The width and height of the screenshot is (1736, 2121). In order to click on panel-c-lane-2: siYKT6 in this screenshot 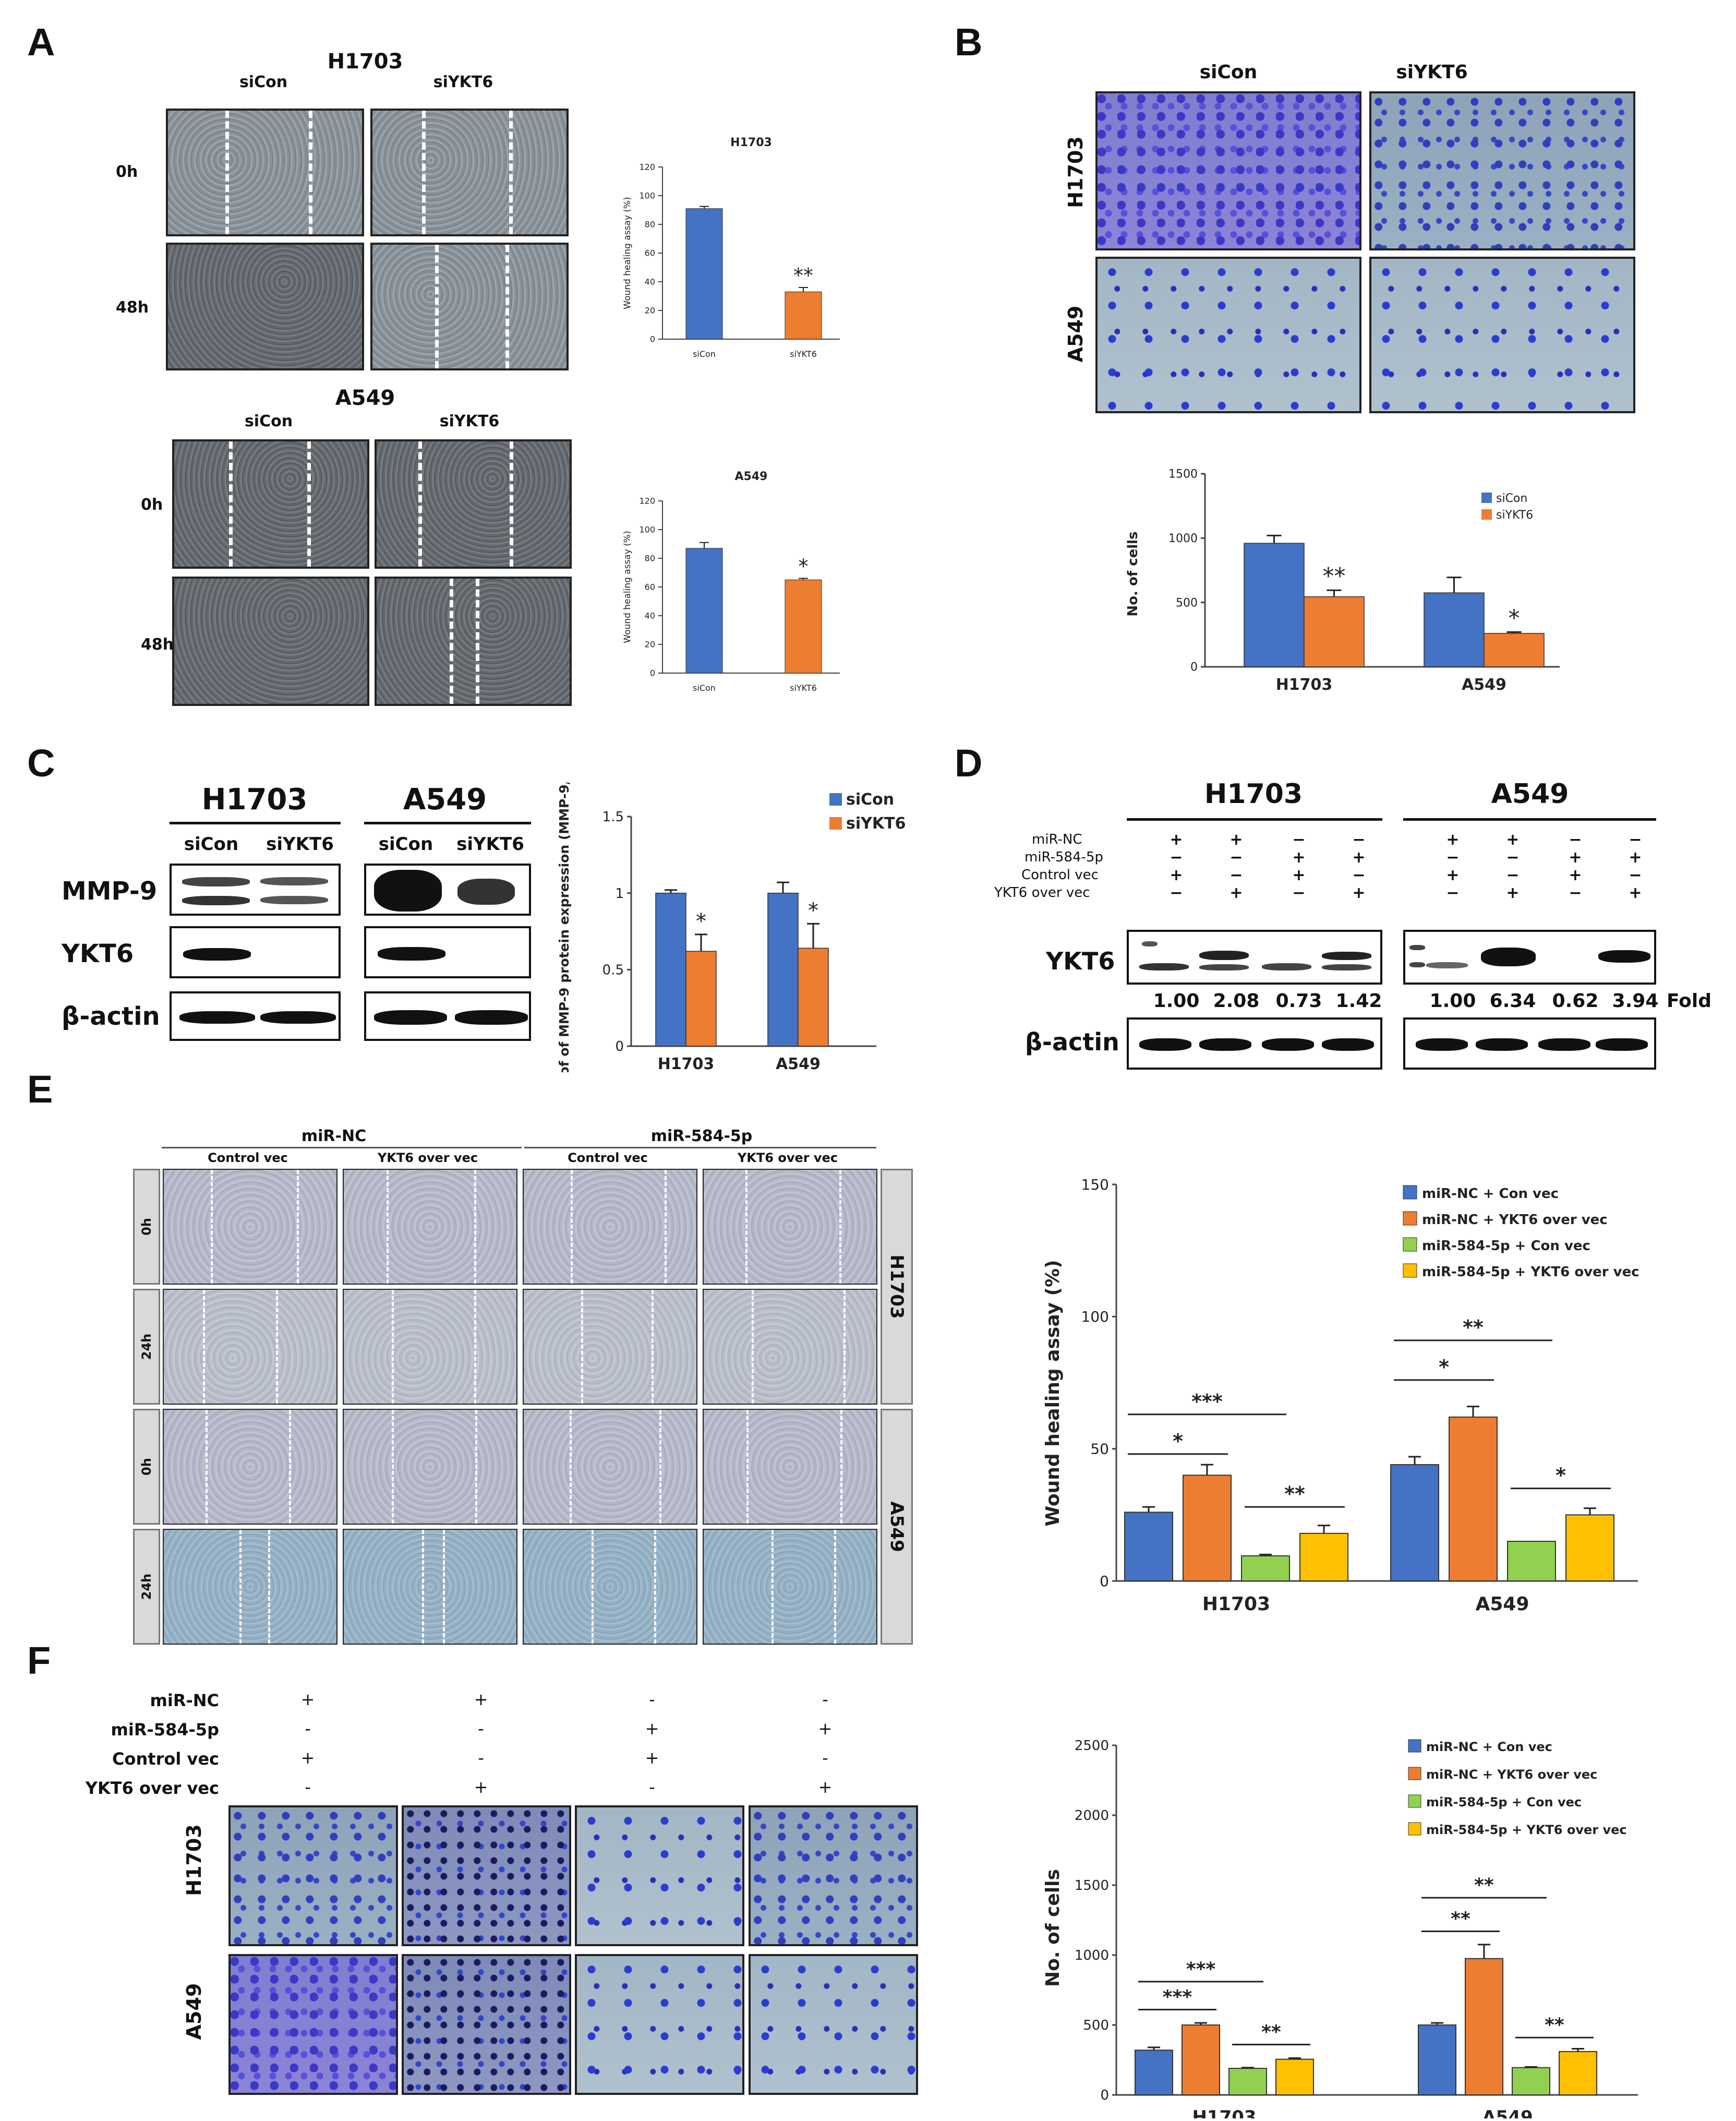, I will do `click(300, 844)`.